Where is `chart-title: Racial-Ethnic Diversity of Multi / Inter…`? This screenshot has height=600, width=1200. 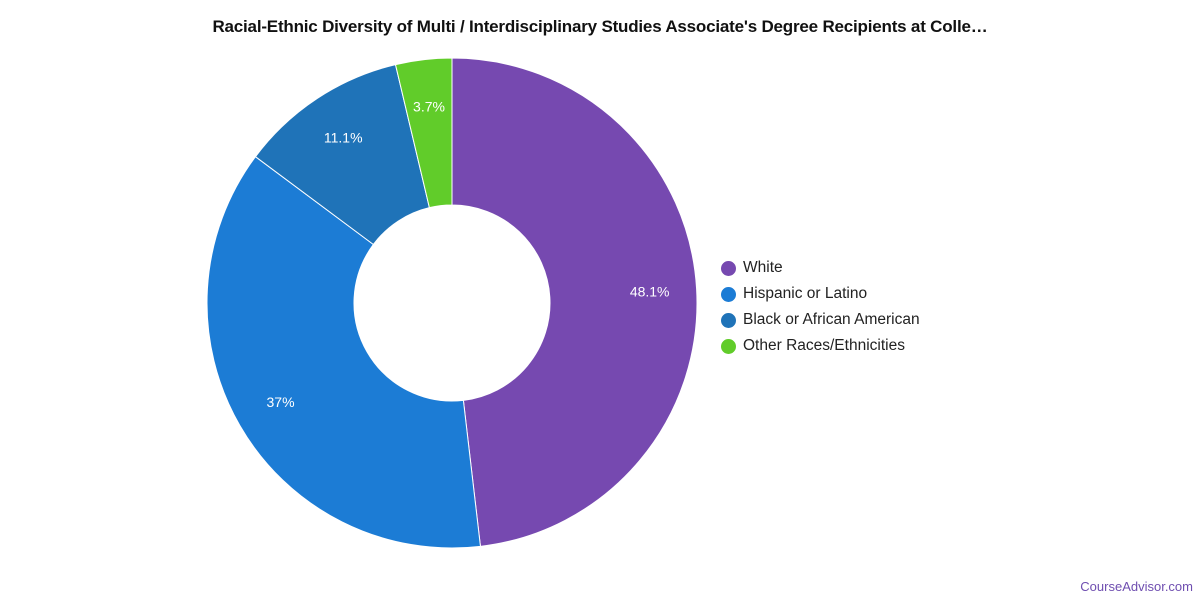 chart-title: Racial-Ethnic Diversity of Multi / Inter… is located at coordinates (600, 26).